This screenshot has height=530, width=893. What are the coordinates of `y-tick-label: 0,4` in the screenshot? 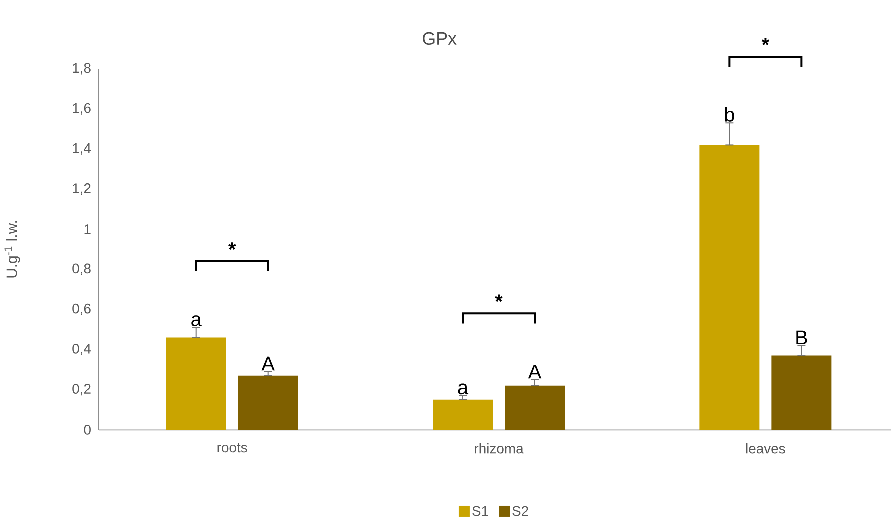 It's located at (82, 350).